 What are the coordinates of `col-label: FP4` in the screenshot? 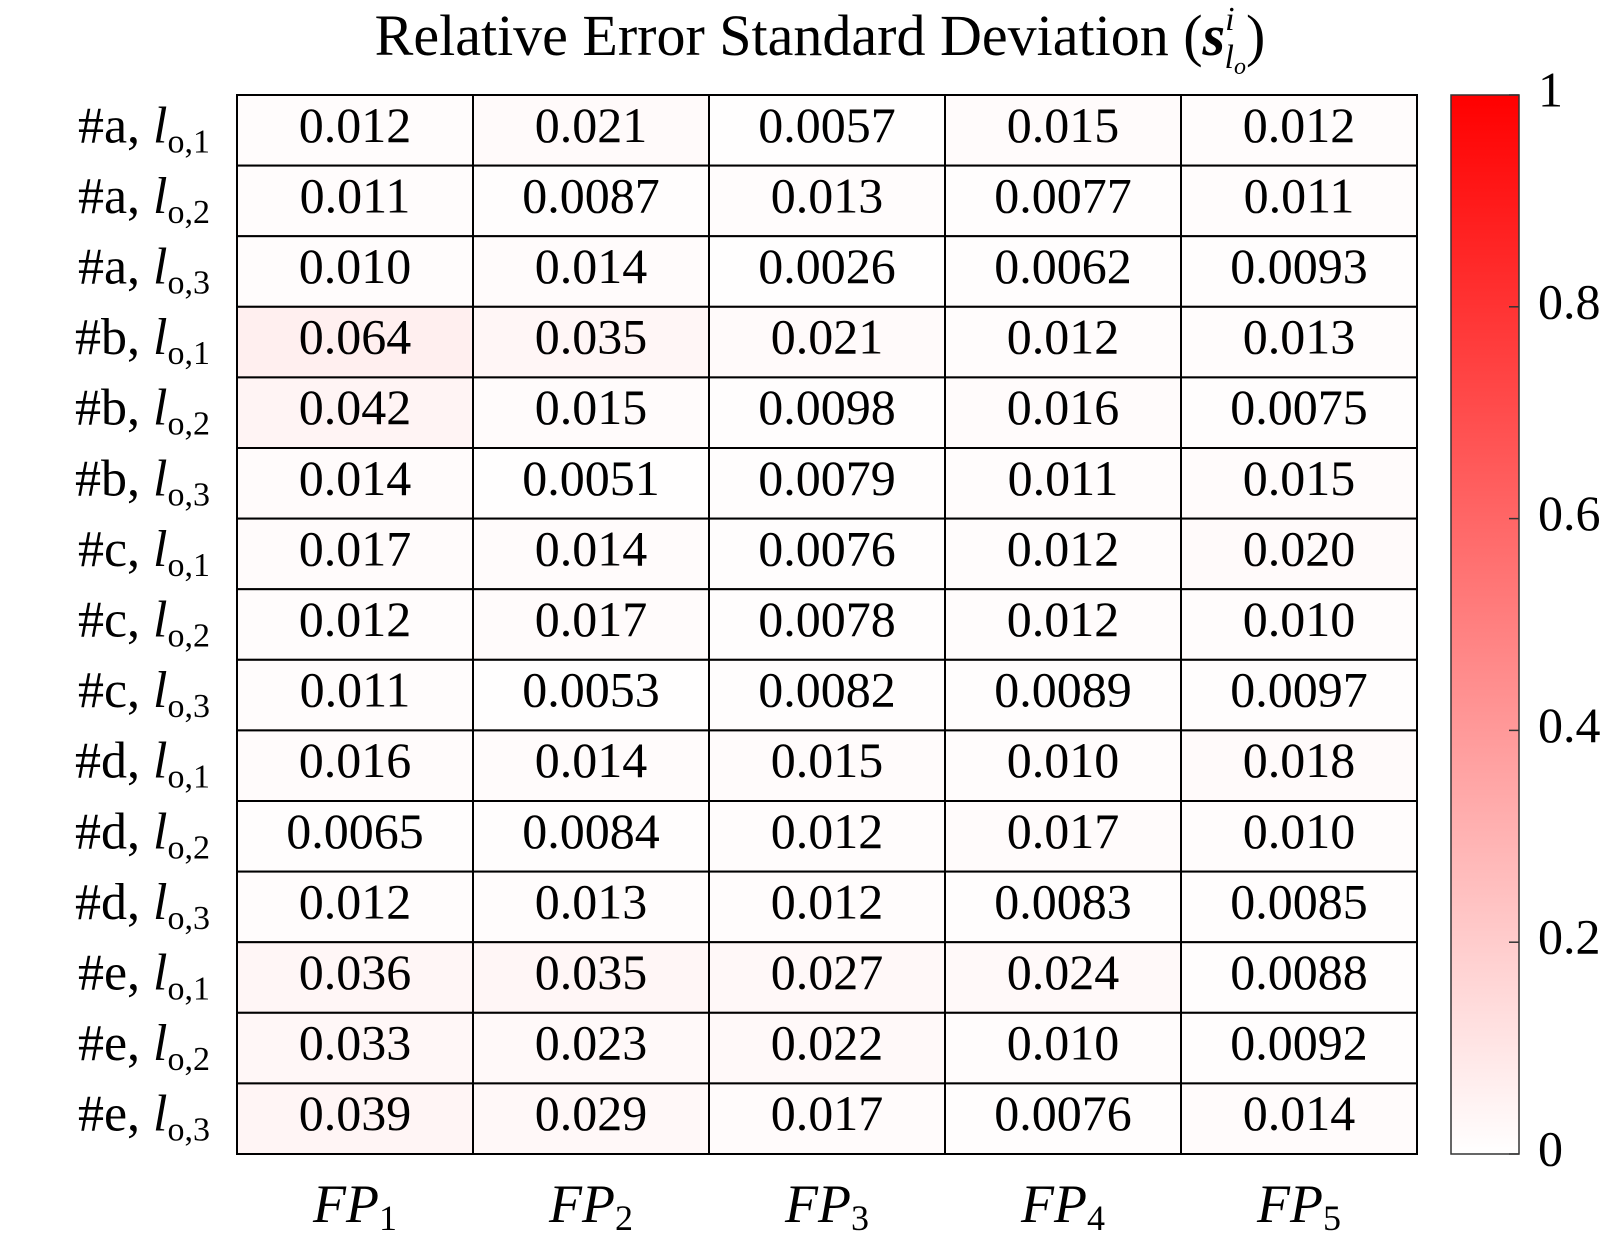 It's located at (1062, 1206).